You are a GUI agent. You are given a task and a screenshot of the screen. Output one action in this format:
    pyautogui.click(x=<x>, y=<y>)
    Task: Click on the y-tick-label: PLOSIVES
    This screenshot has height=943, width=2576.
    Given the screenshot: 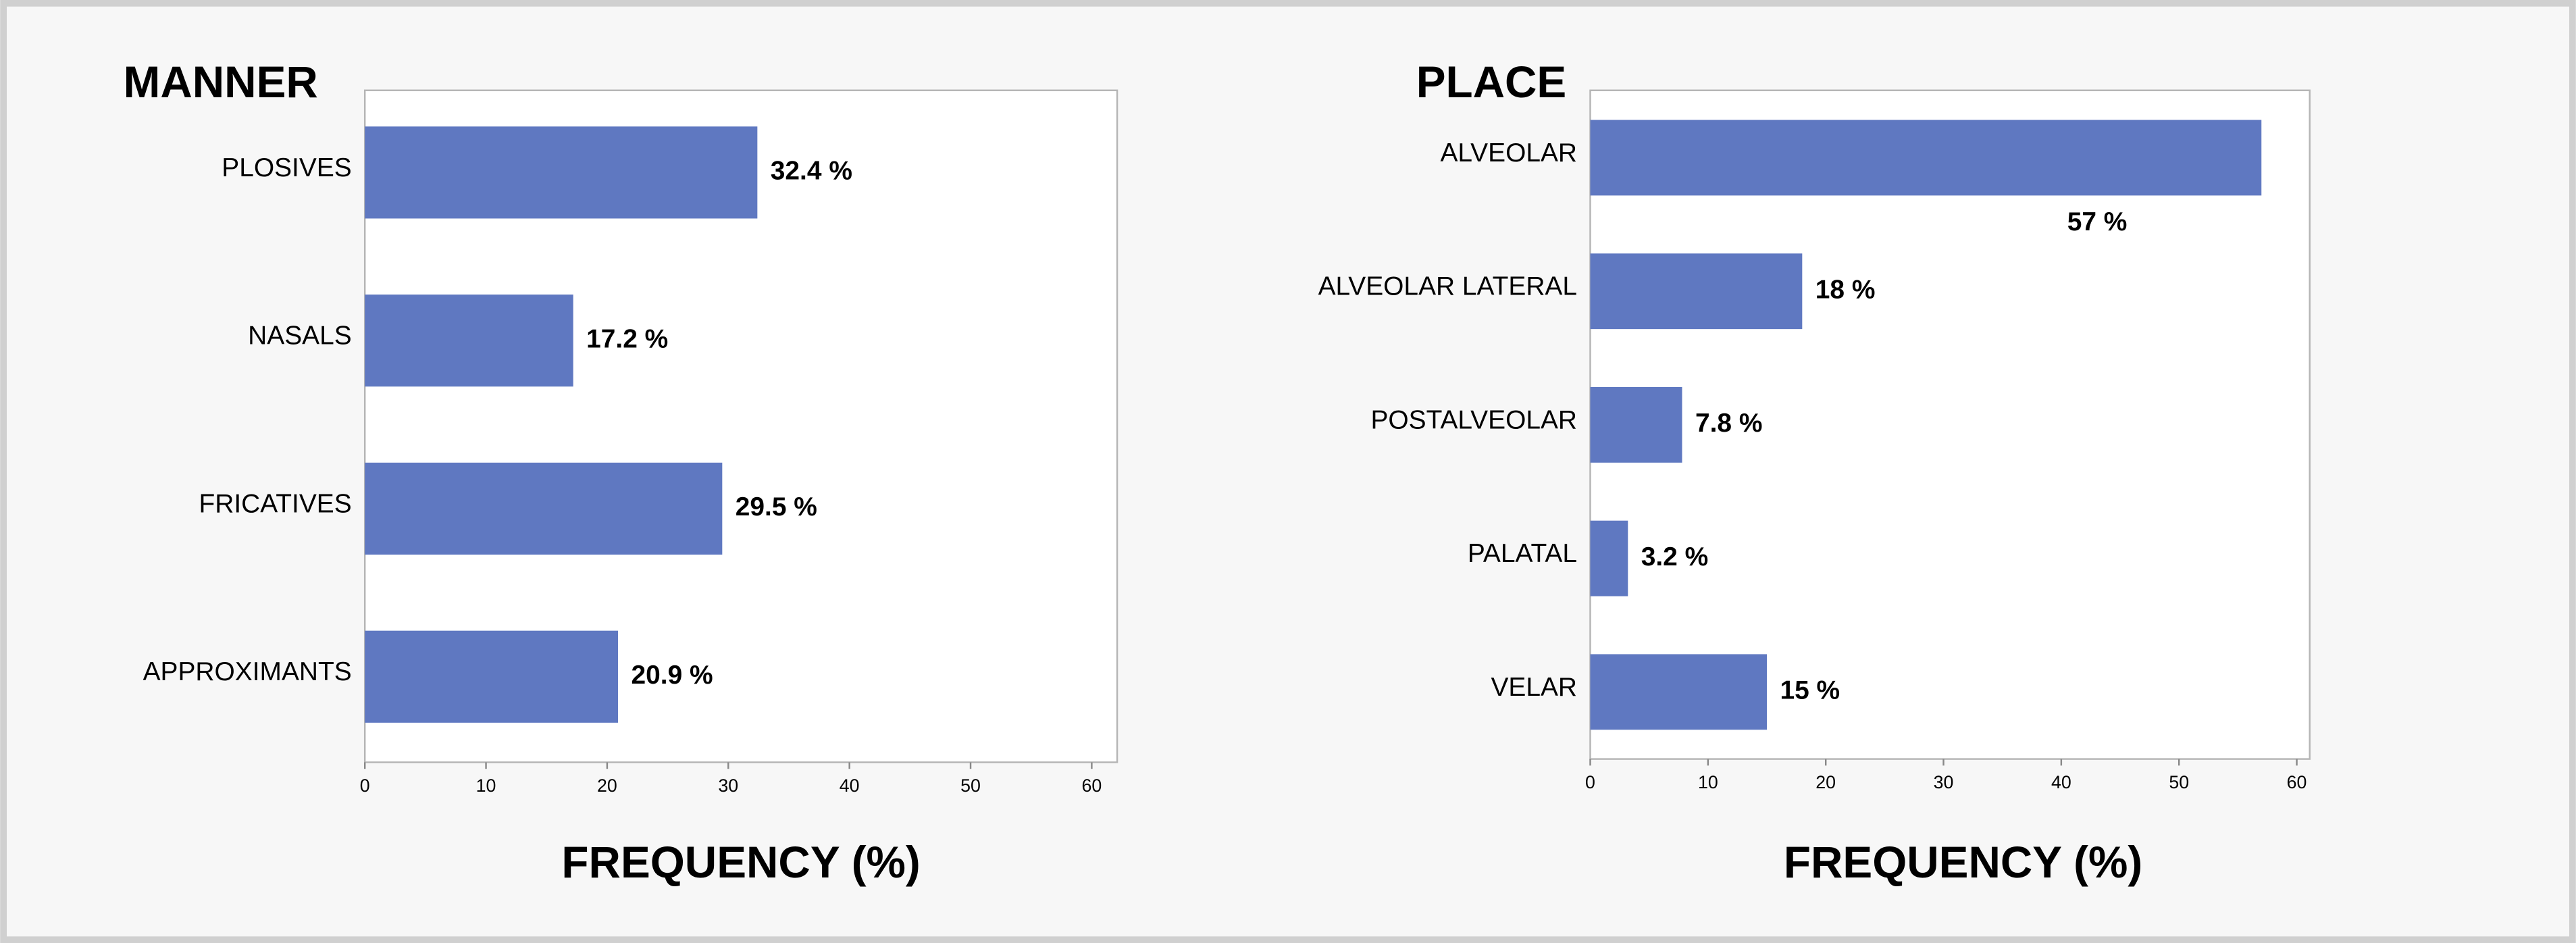 What is the action you would take?
    pyautogui.click(x=286, y=167)
    